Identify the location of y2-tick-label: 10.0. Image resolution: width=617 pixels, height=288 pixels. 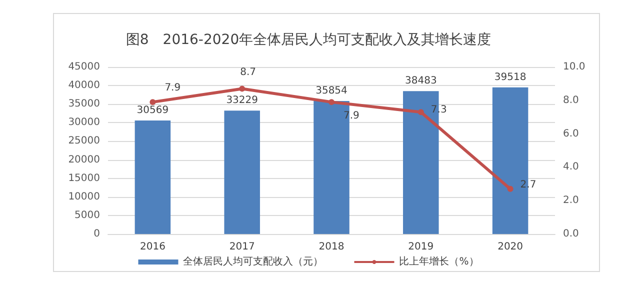
(574, 67).